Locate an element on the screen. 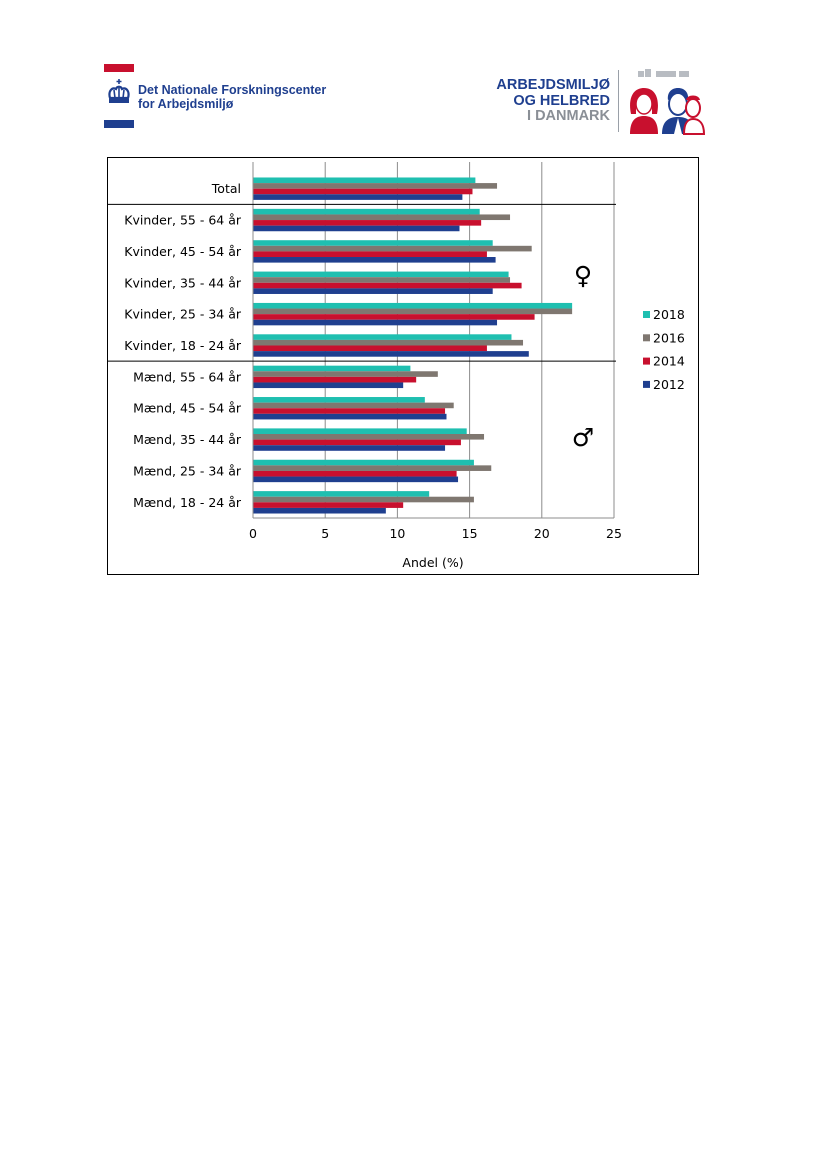  category-label: Mænd, 25 - 34 år is located at coordinates (187, 470).